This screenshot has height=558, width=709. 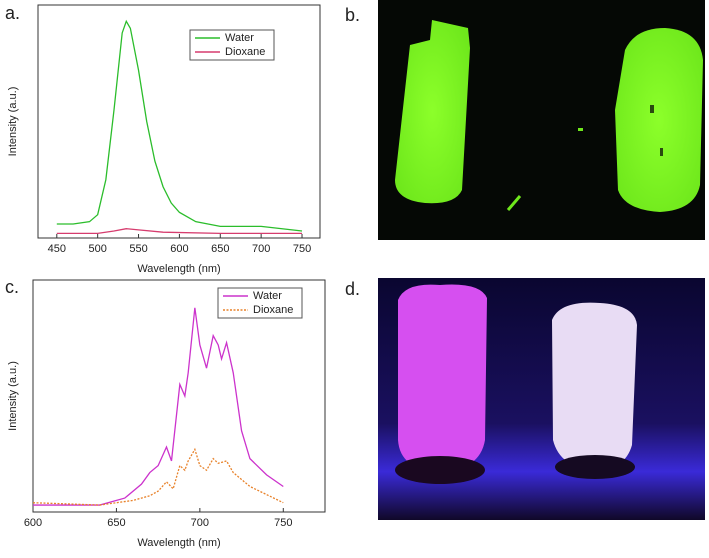 I want to click on panel-label: c., so click(x=12, y=287).